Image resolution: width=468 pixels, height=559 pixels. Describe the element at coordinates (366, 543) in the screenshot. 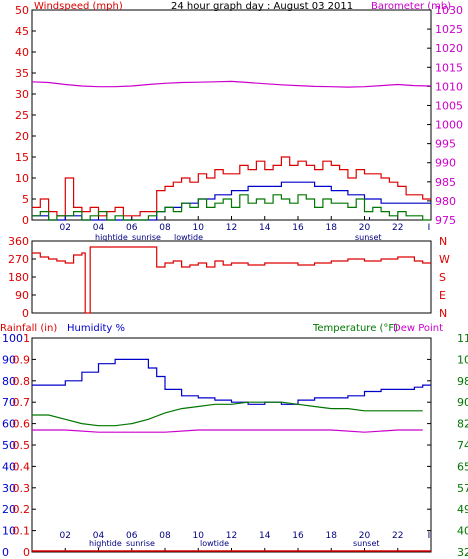

I see `sunset-label-lower: sunset` at that location.